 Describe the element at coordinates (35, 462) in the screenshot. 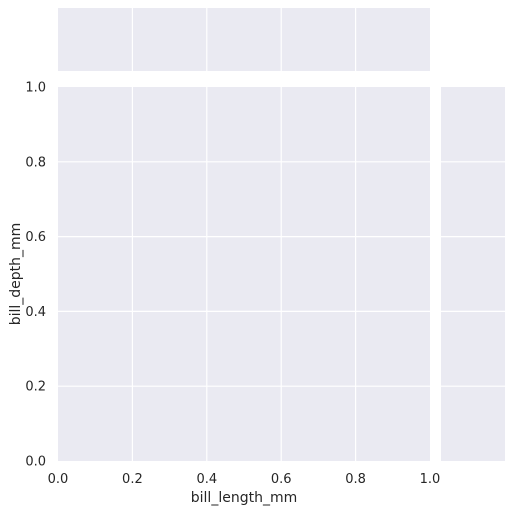

I see `y-tick-label: 0.0` at that location.